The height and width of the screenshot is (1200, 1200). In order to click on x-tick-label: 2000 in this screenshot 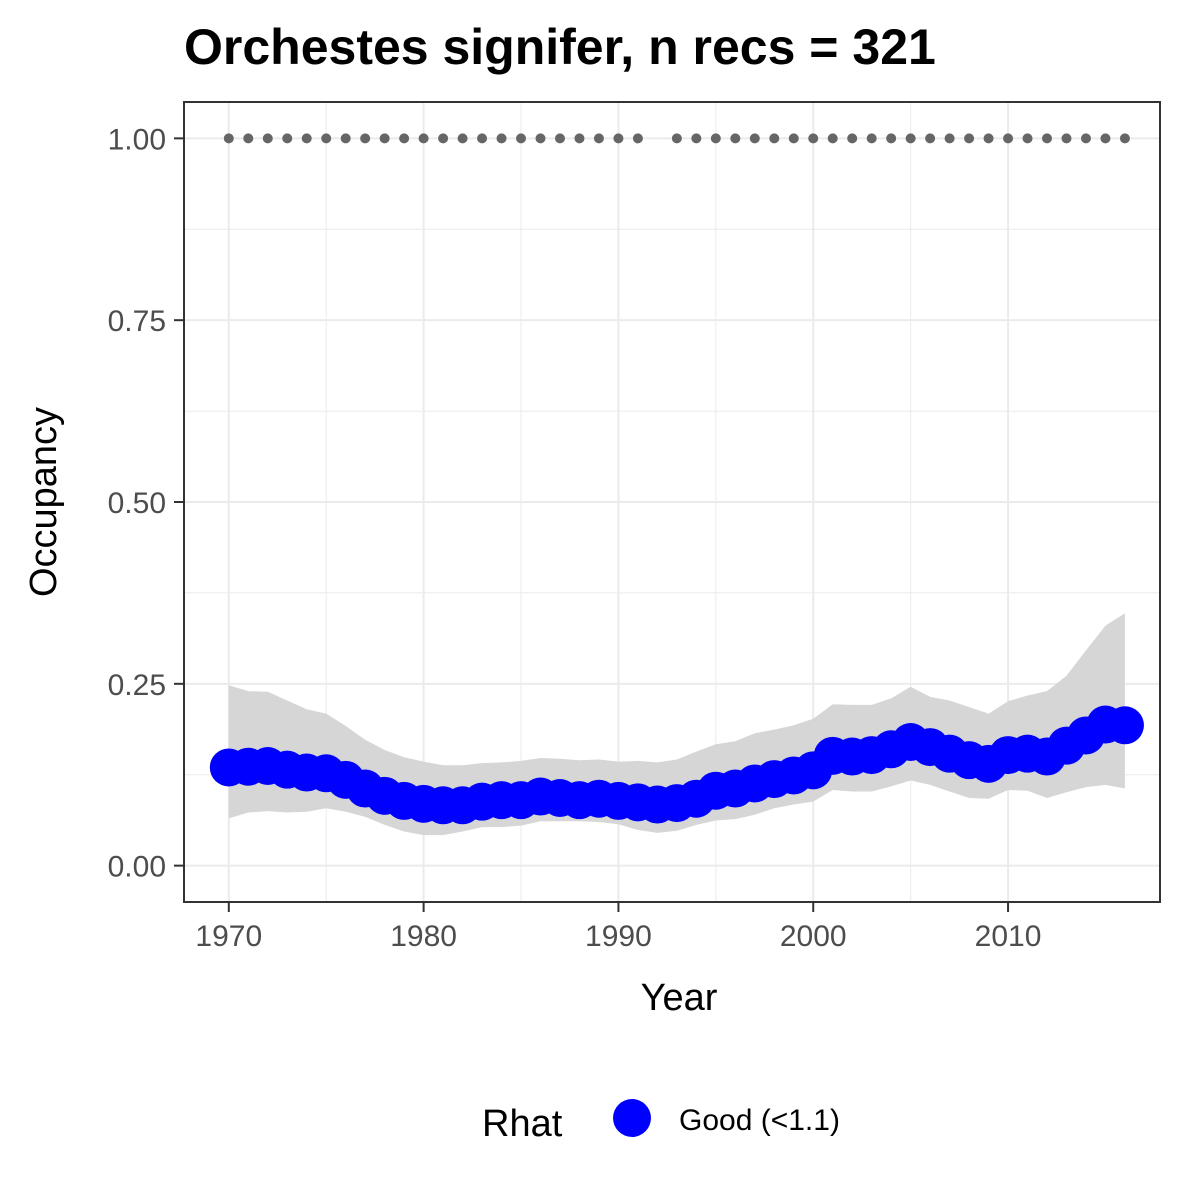, I will do `click(813, 936)`.